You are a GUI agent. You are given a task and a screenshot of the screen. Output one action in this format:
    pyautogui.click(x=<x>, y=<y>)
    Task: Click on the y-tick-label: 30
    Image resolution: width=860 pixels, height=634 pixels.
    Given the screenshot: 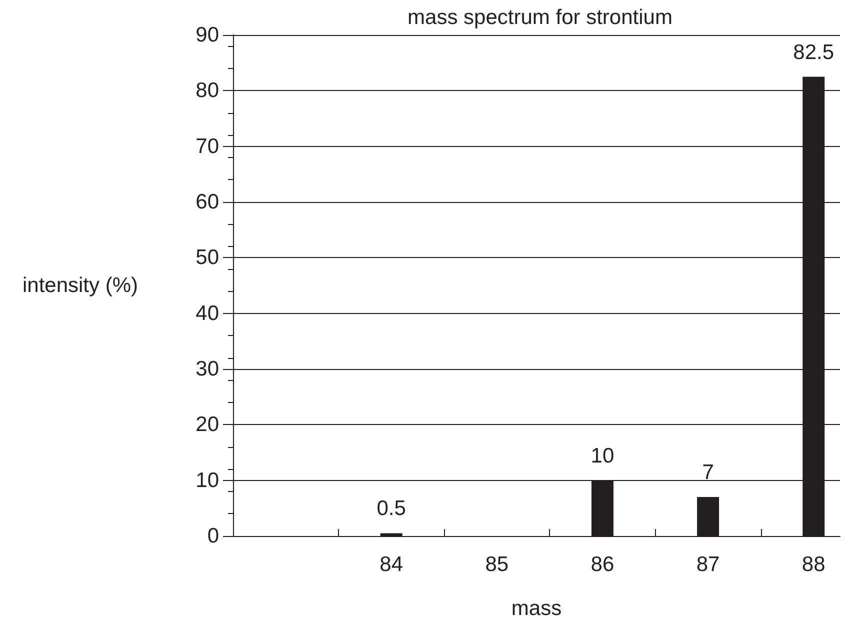 What is the action you would take?
    pyautogui.click(x=207, y=369)
    